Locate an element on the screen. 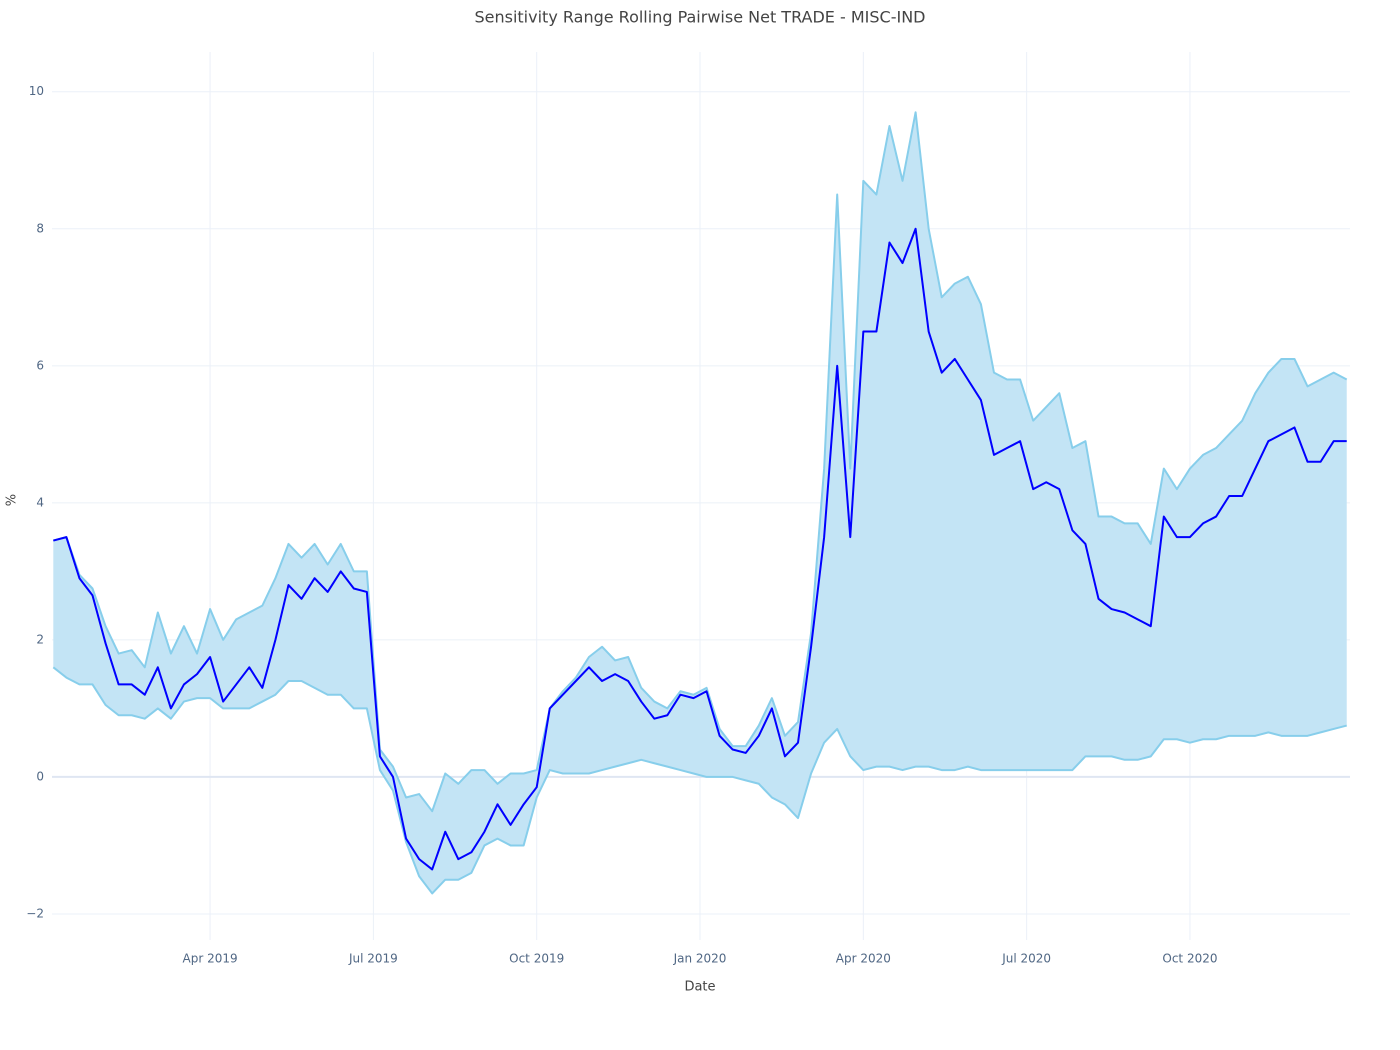 This screenshot has width=1400, height=1050. x-axis-title: Date is located at coordinates (699, 987).